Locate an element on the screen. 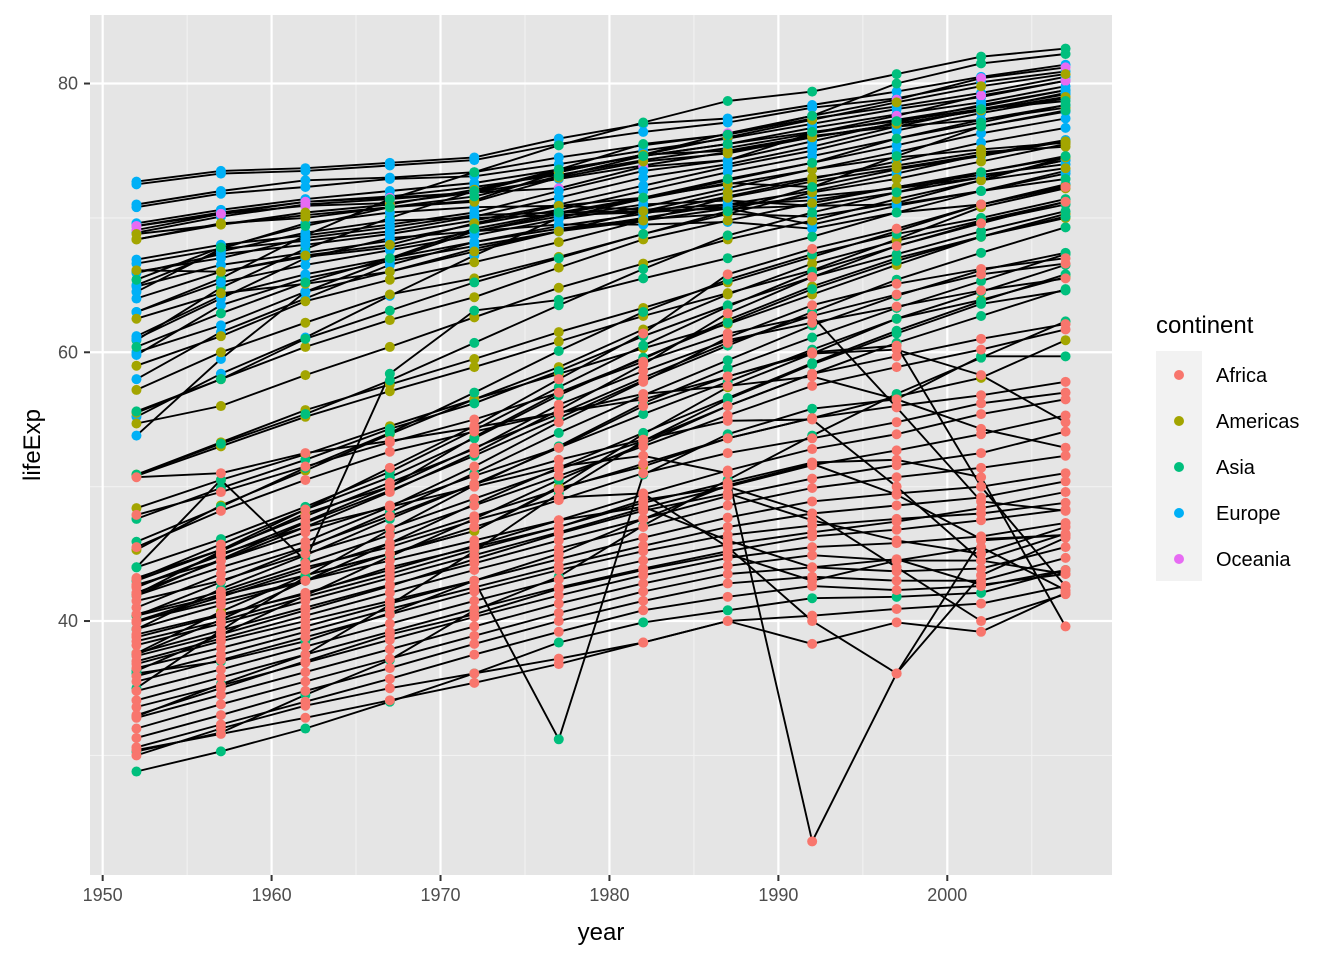 This screenshot has width=1344, height=960. y-axis-ticks: 40 60 80 is located at coordinates (74, 352).